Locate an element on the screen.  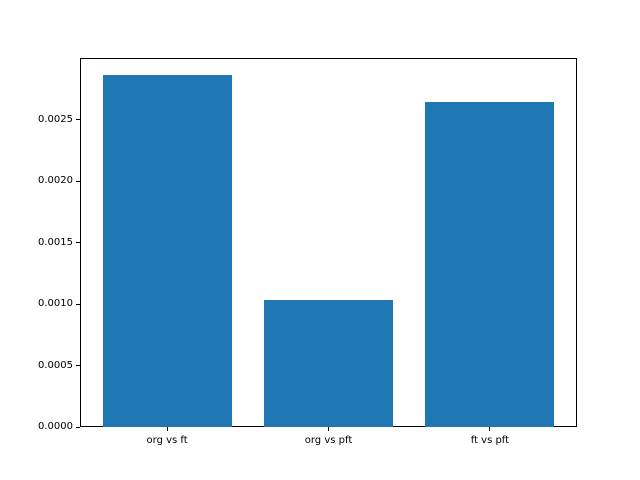
x-tick-label: ft vs pft is located at coordinates (490, 440).